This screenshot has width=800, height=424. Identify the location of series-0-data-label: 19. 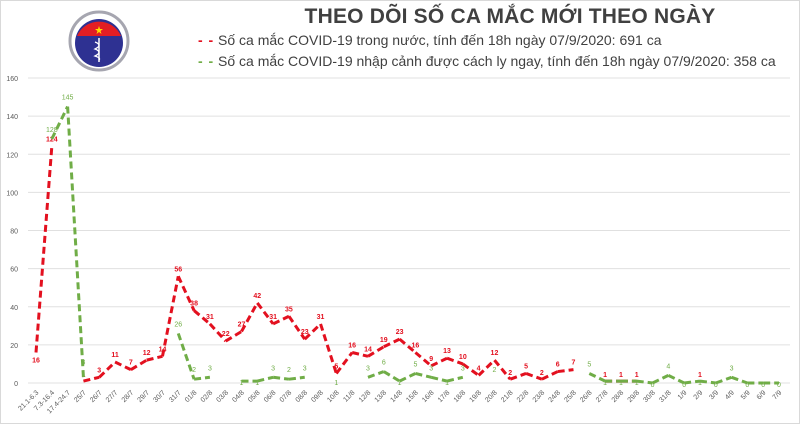
(384, 340).